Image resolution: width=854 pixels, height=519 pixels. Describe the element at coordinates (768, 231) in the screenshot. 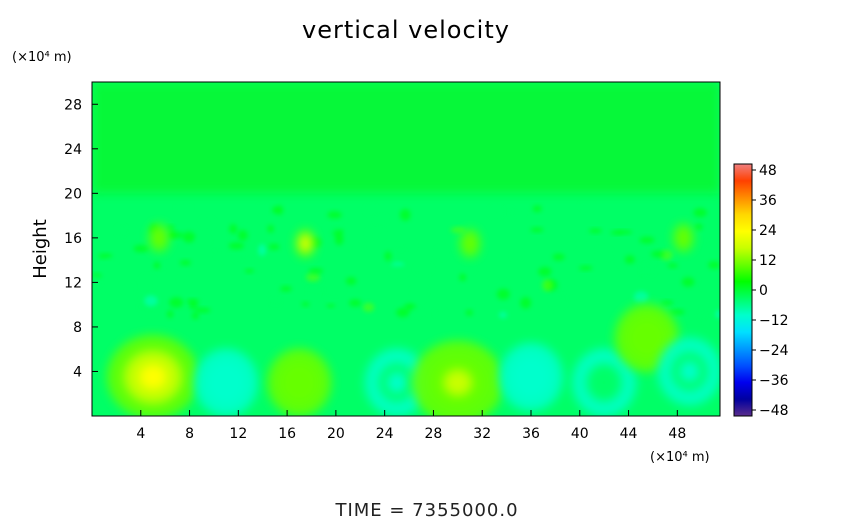

I see `colorbar-tick-label: 24` at that location.